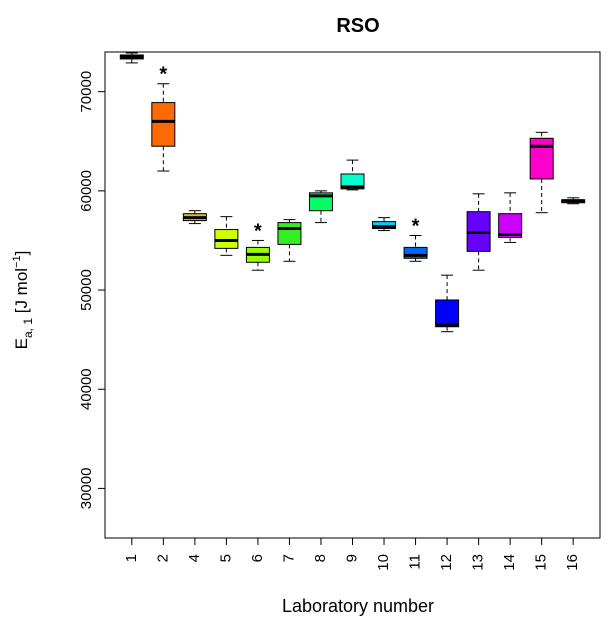 This screenshot has height=617, width=611. I want to click on x-tick-label: 16, so click(572, 562).